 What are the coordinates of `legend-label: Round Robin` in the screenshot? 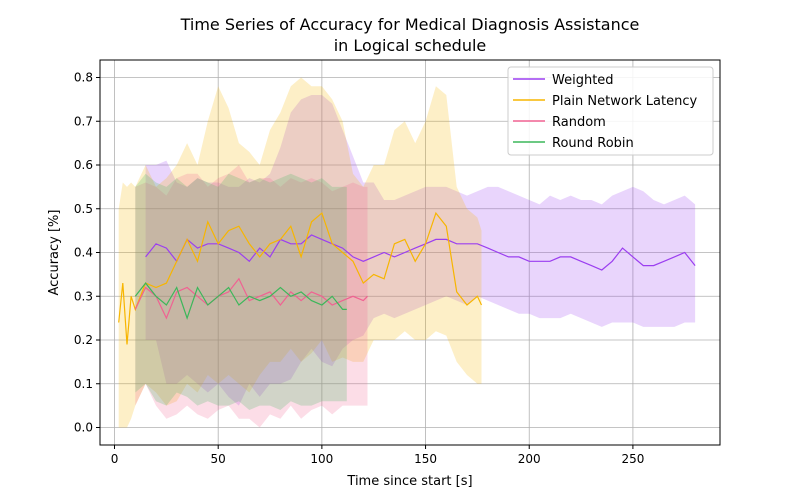 It's located at (593, 143).